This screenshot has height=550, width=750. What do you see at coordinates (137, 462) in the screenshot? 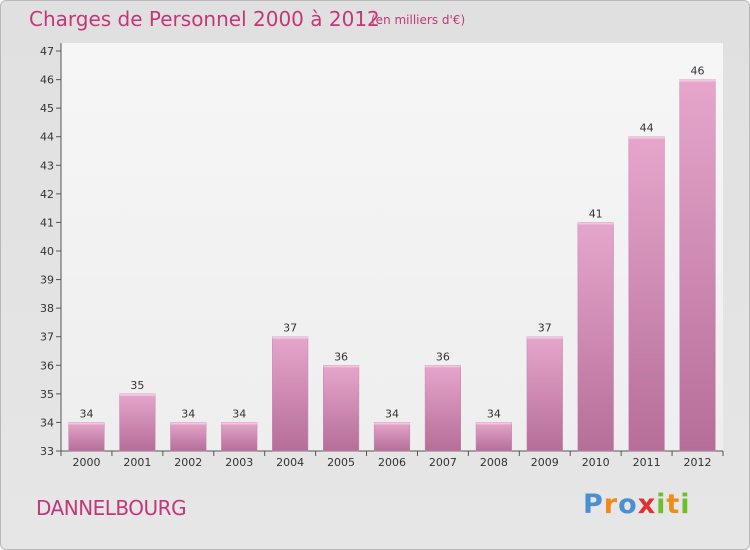
I see `x-tick-label: 2001` at bounding box center [137, 462].